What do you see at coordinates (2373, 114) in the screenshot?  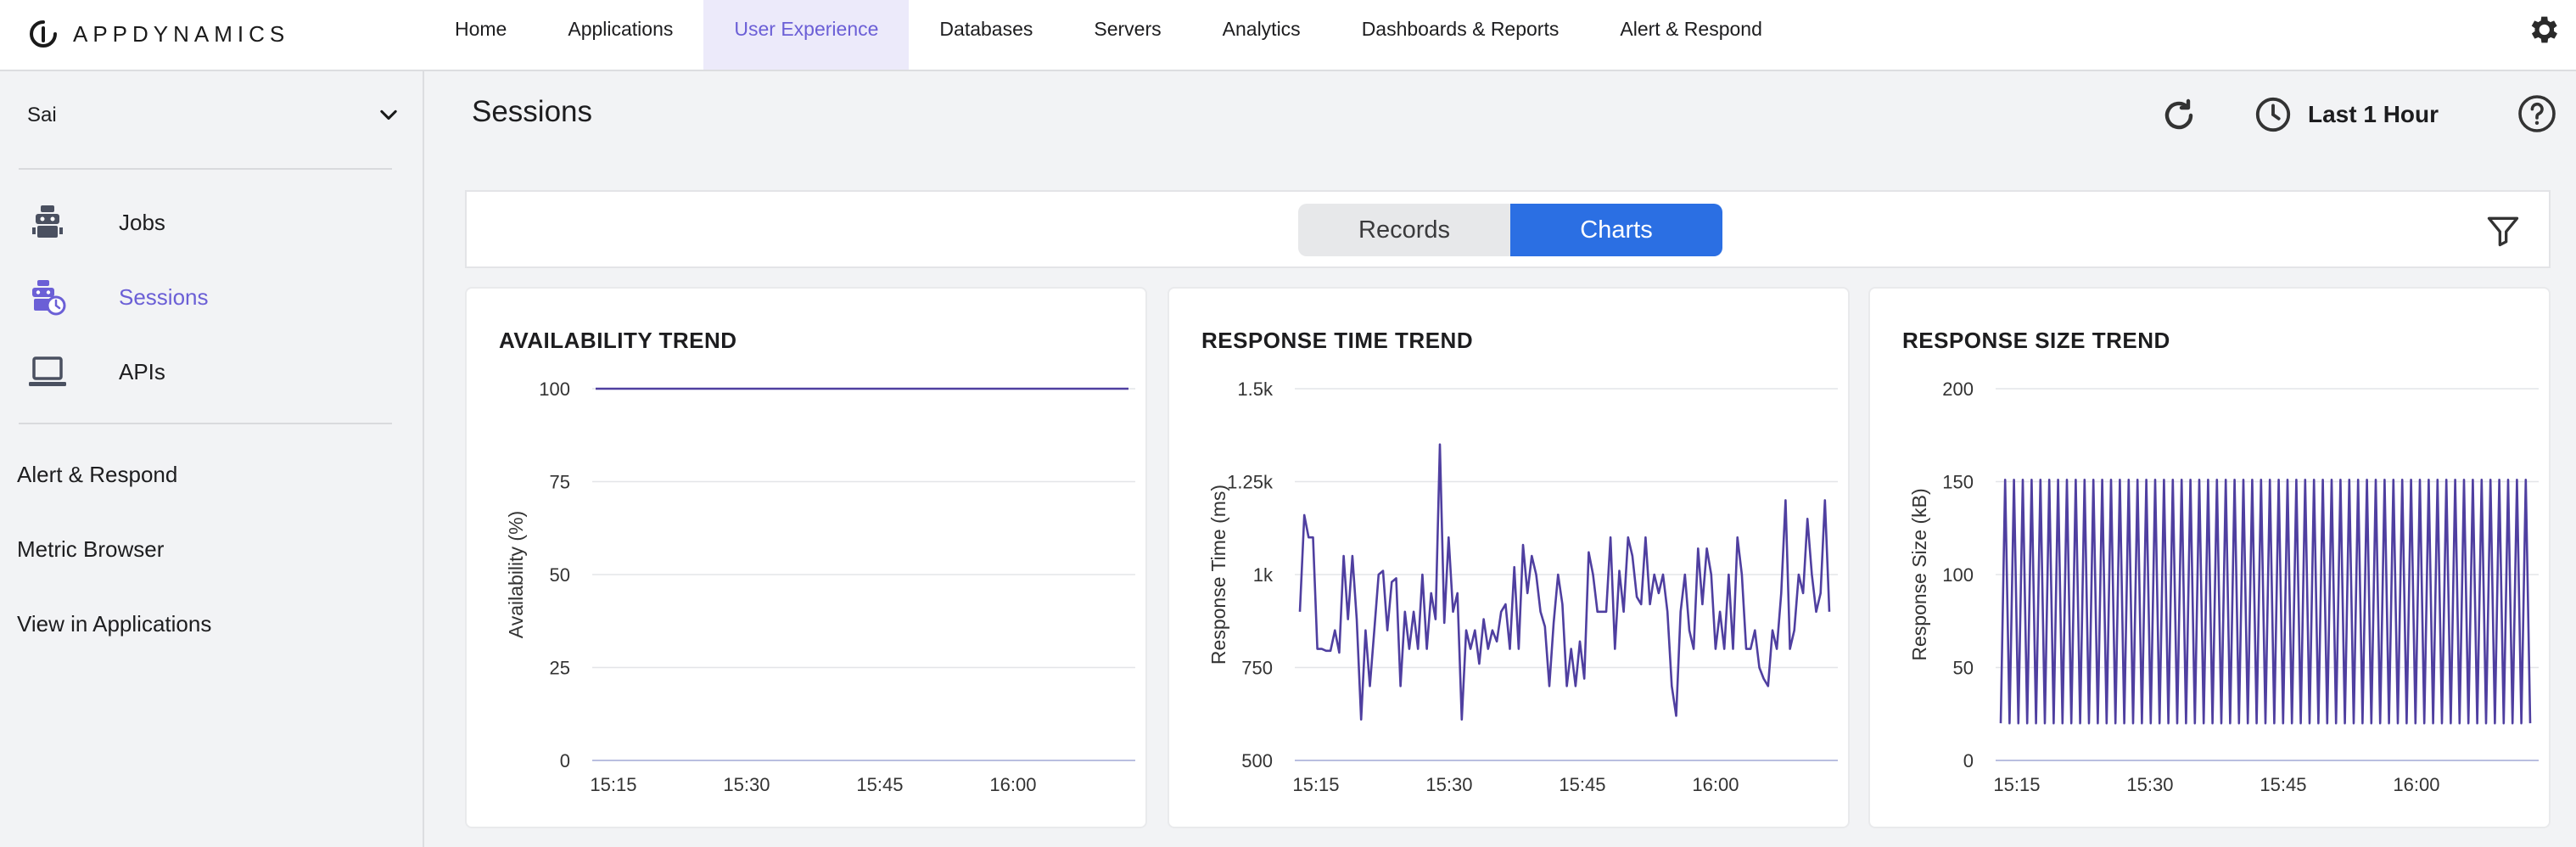 I see `time-range-label: Last 1 Hour` at bounding box center [2373, 114].